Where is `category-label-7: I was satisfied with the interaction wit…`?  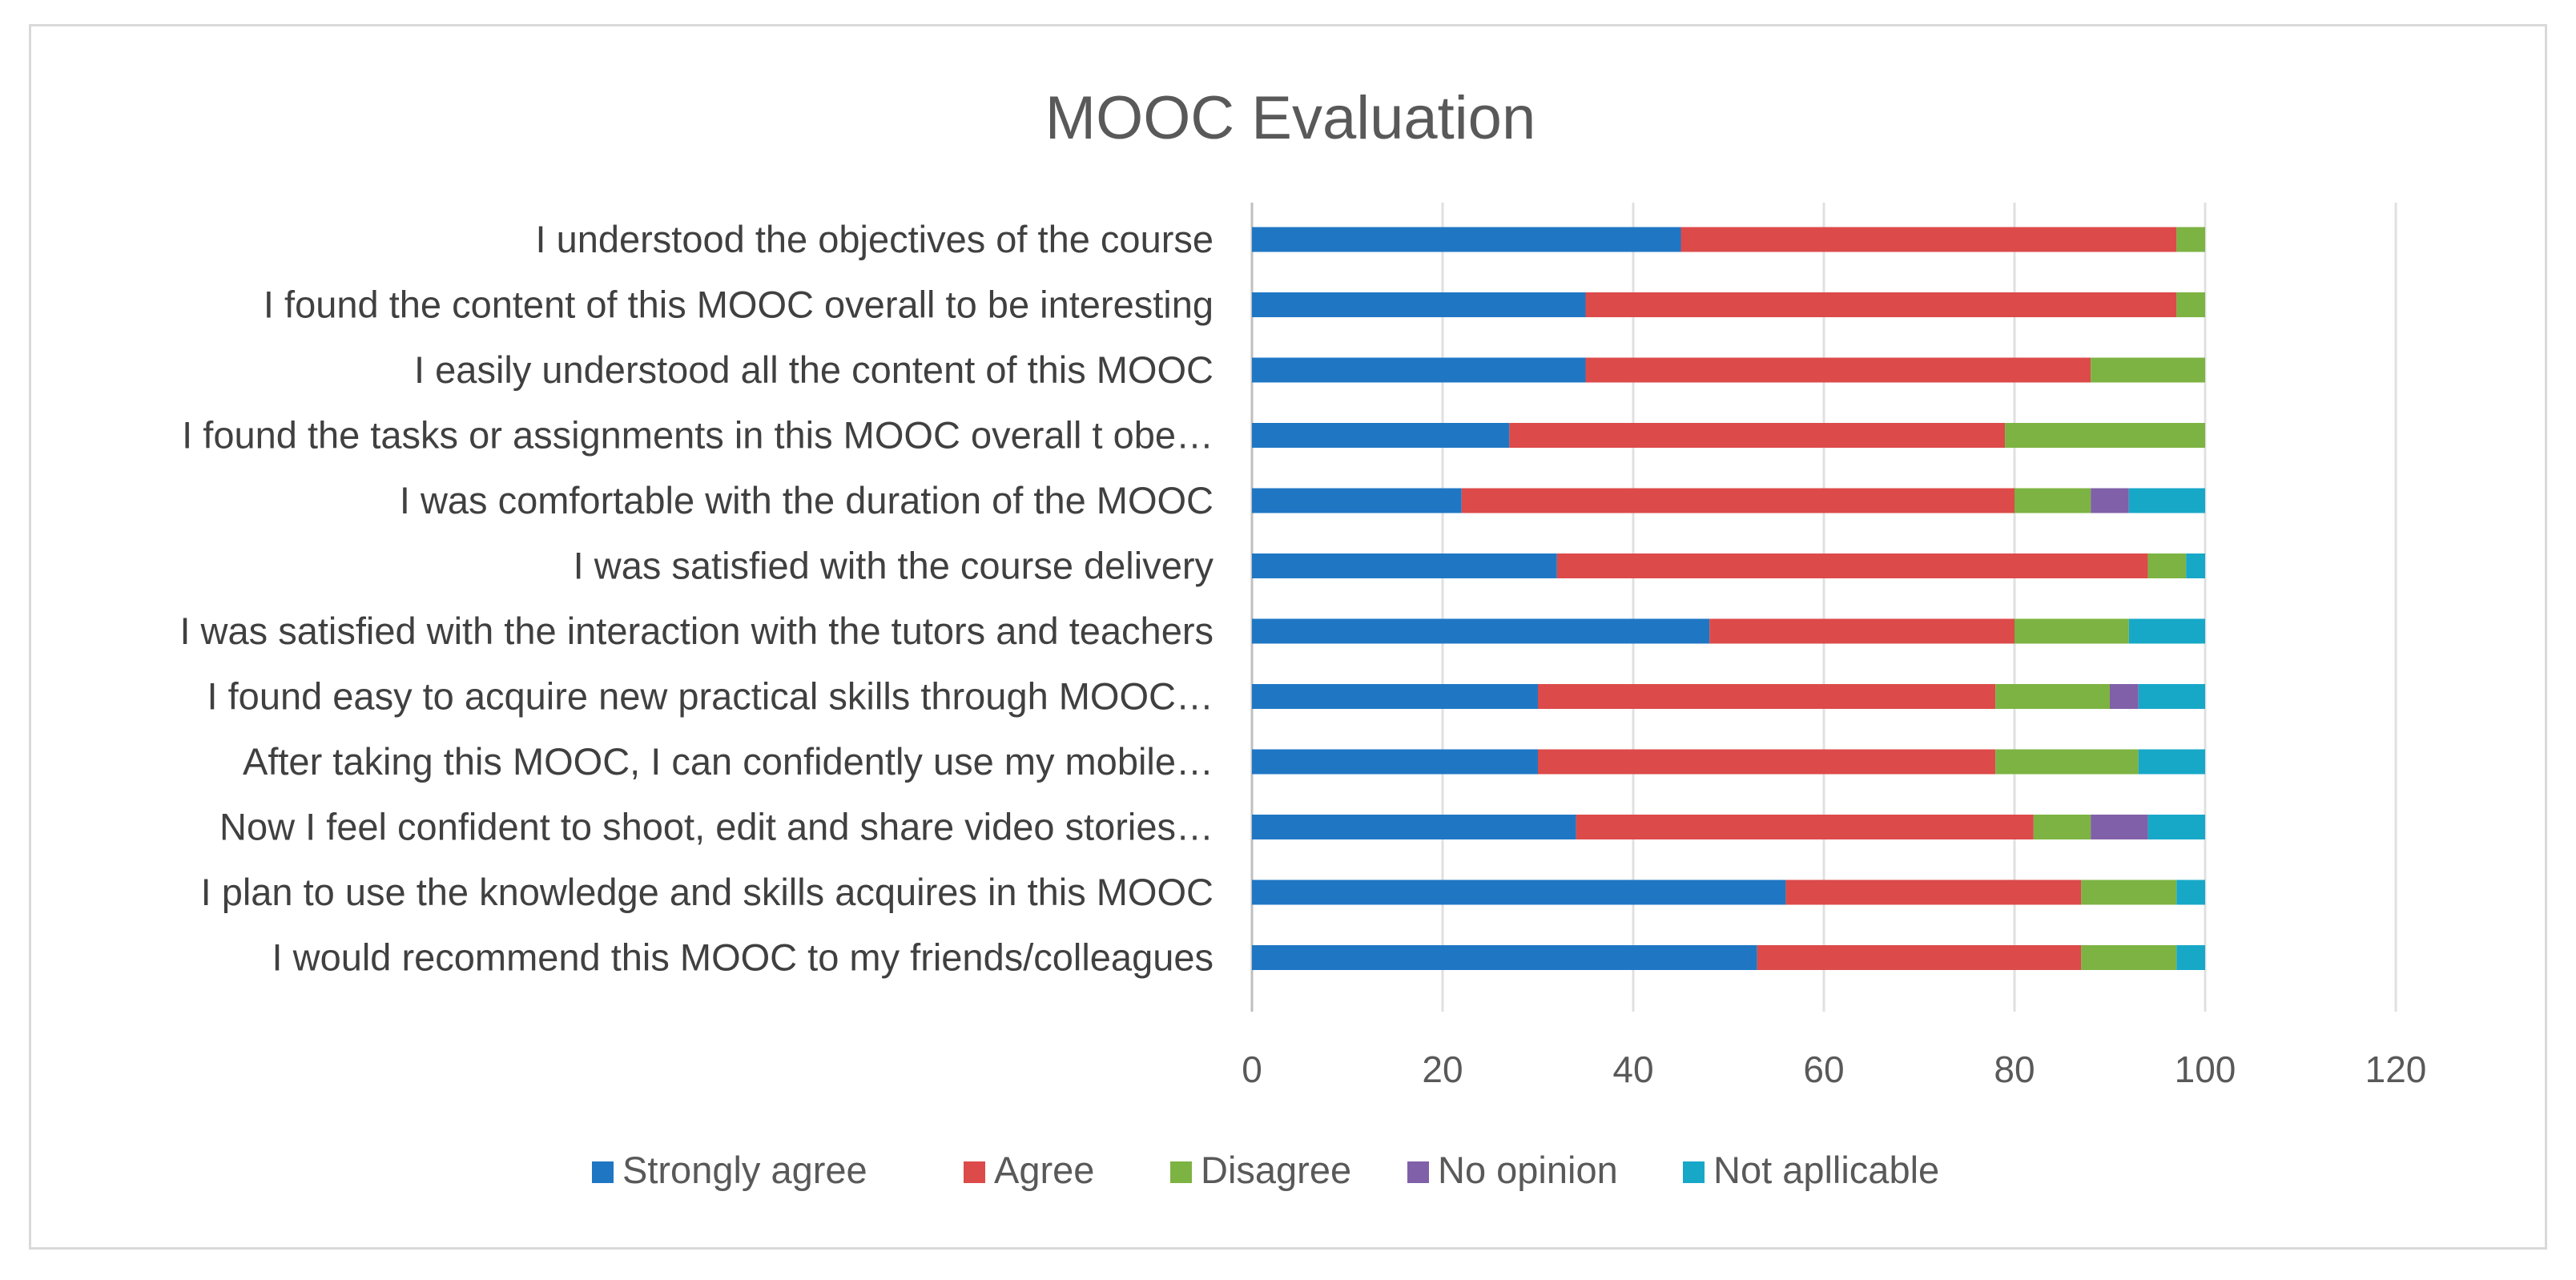
category-label-7: I was satisfied with the interaction wit… is located at coordinates (697, 631).